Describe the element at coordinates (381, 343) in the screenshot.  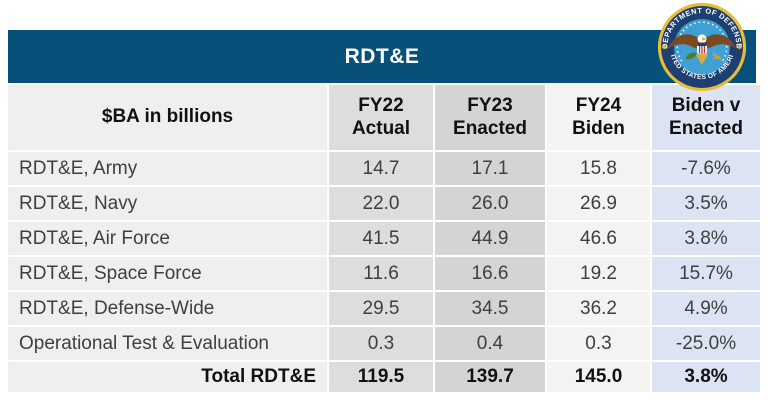
I see `value-fy22: 0.3` at that location.